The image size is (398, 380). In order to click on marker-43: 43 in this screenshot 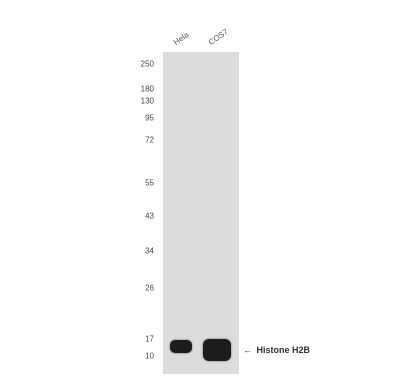, I will do `click(149, 216)`.